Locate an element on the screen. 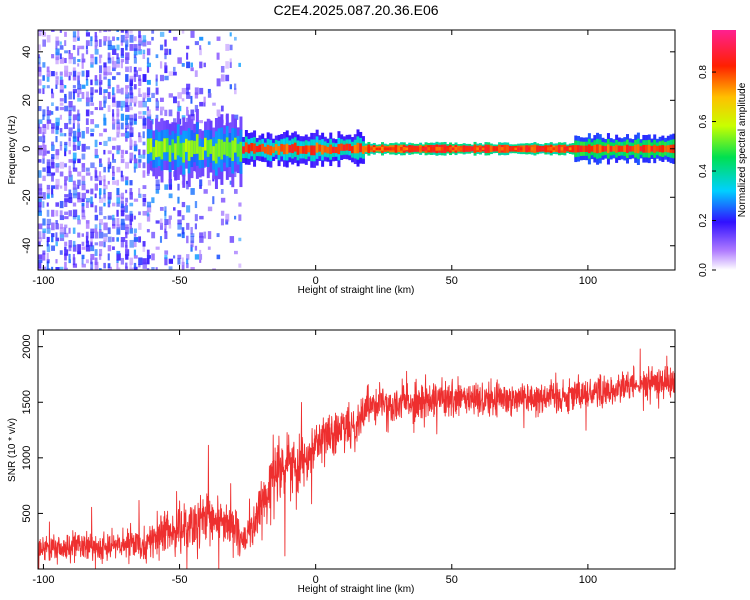  figure-title: C2E4.2025.087.20.36.E06 is located at coordinates (355, 10).